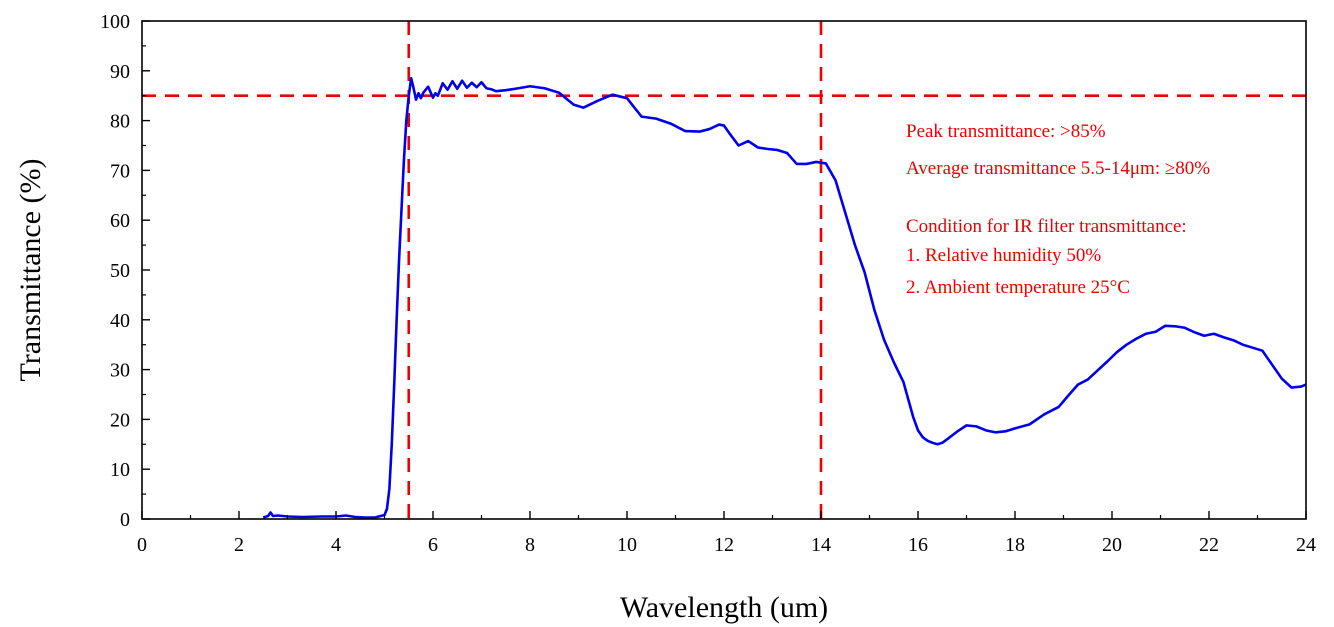 This screenshot has height=627, width=1334. I want to click on x-tick-label: 24, so click(1306, 545).